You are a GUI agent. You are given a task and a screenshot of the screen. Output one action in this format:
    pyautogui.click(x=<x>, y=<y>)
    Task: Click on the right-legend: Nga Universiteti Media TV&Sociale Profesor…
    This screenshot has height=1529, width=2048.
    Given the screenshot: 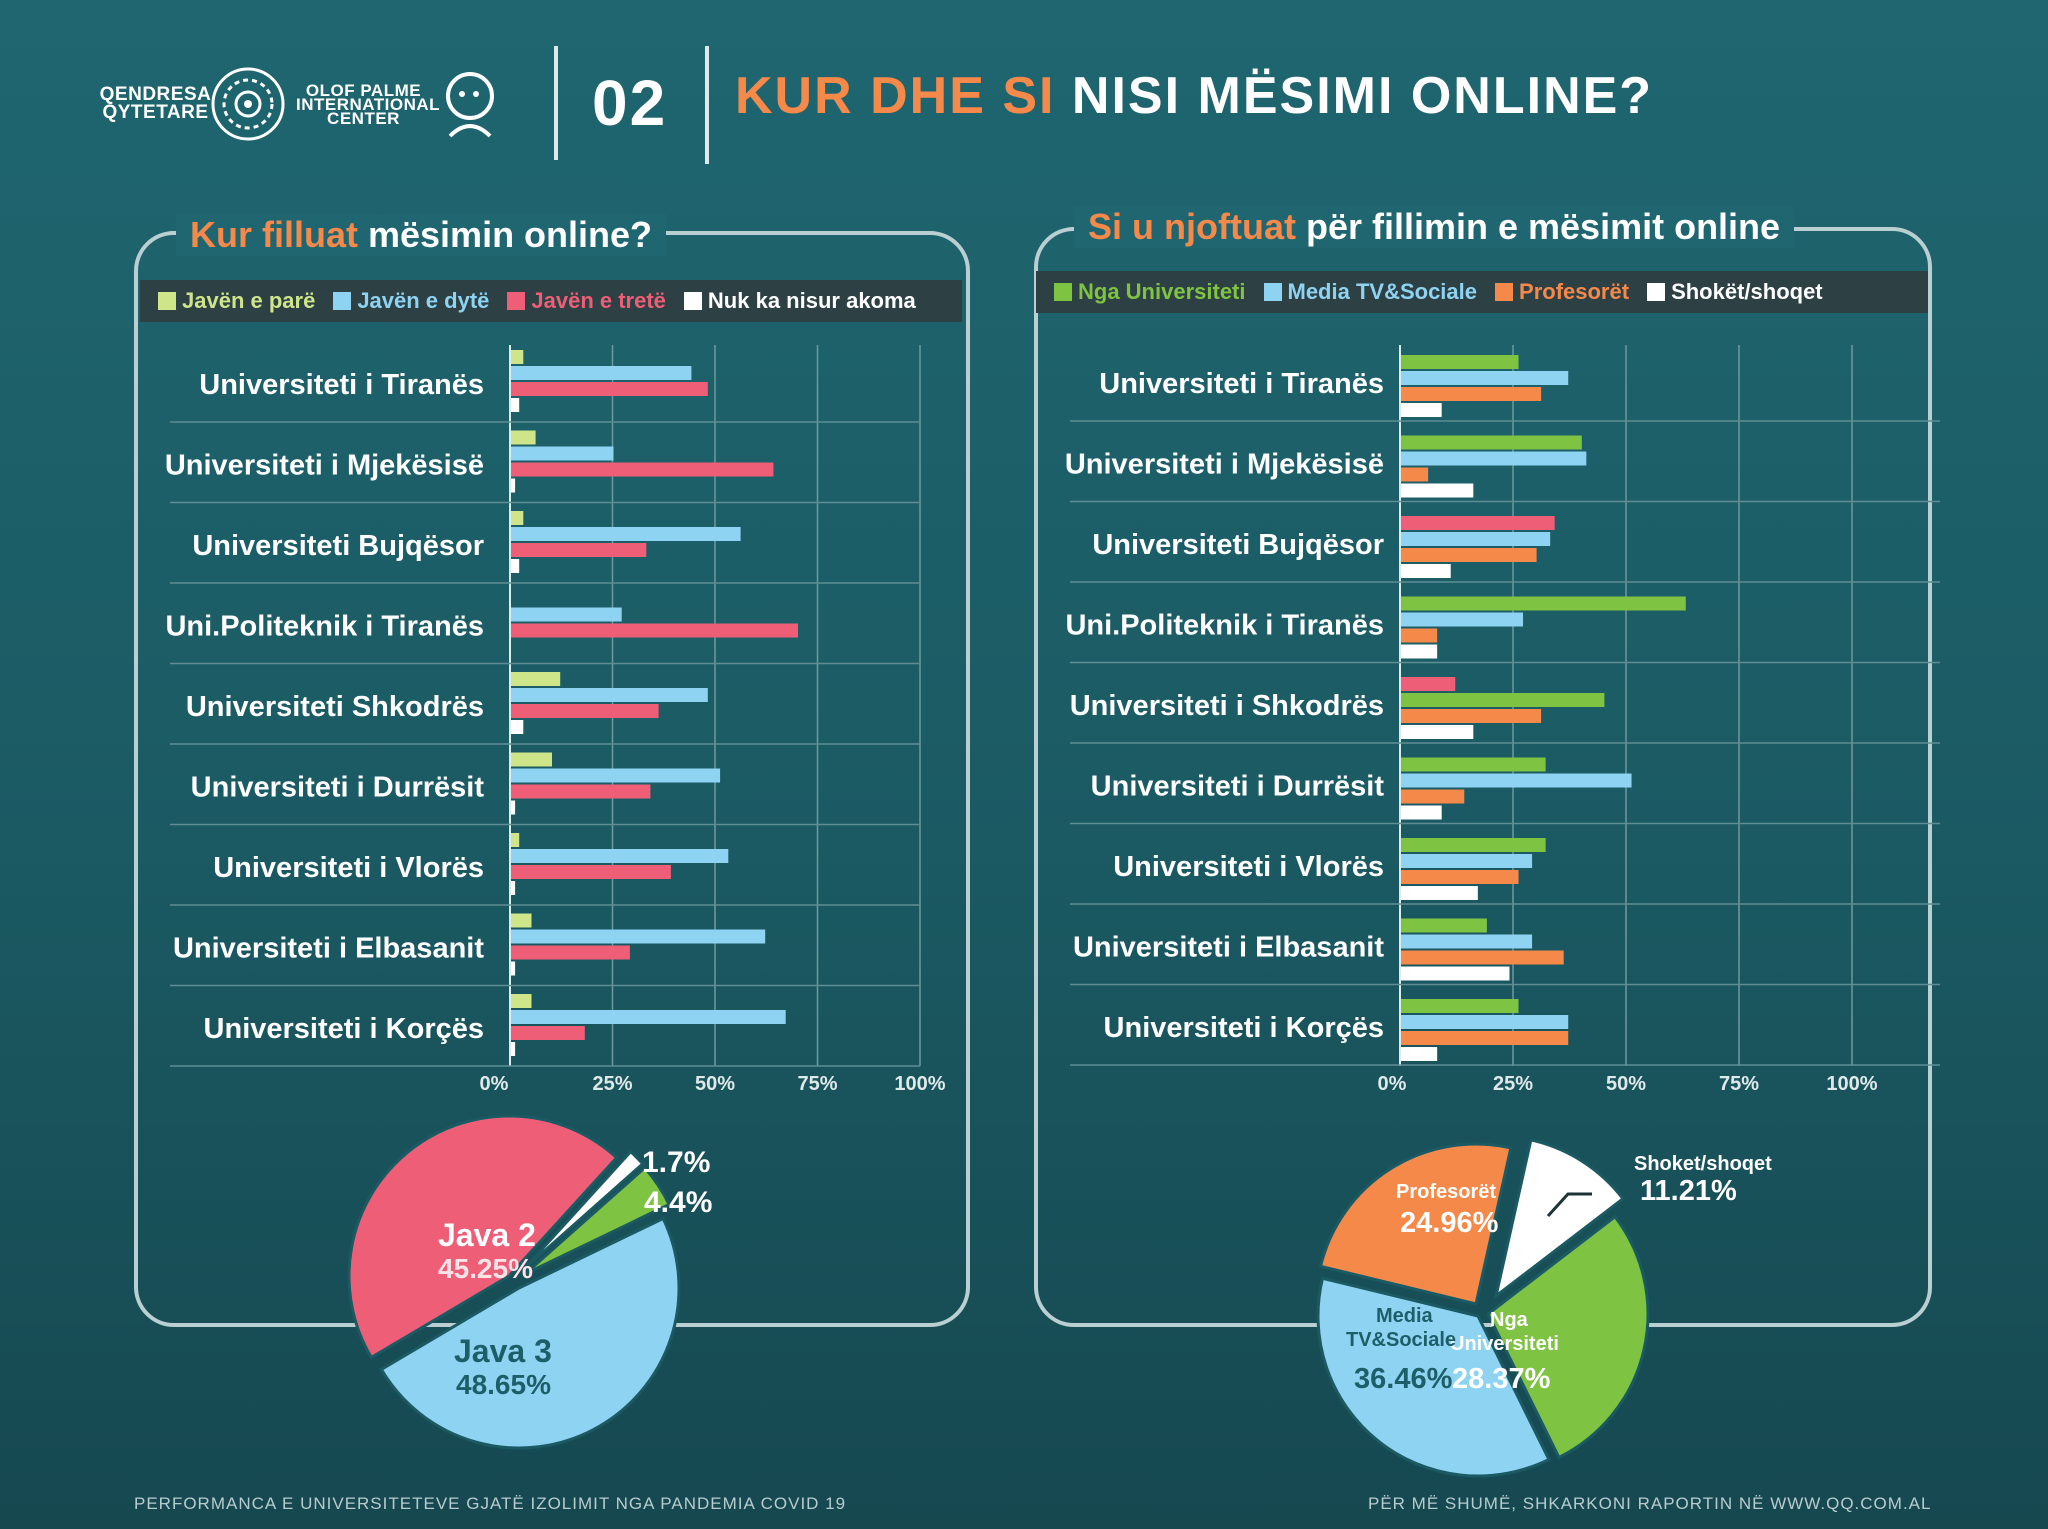 What is the action you would take?
    pyautogui.click(x=1482, y=292)
    